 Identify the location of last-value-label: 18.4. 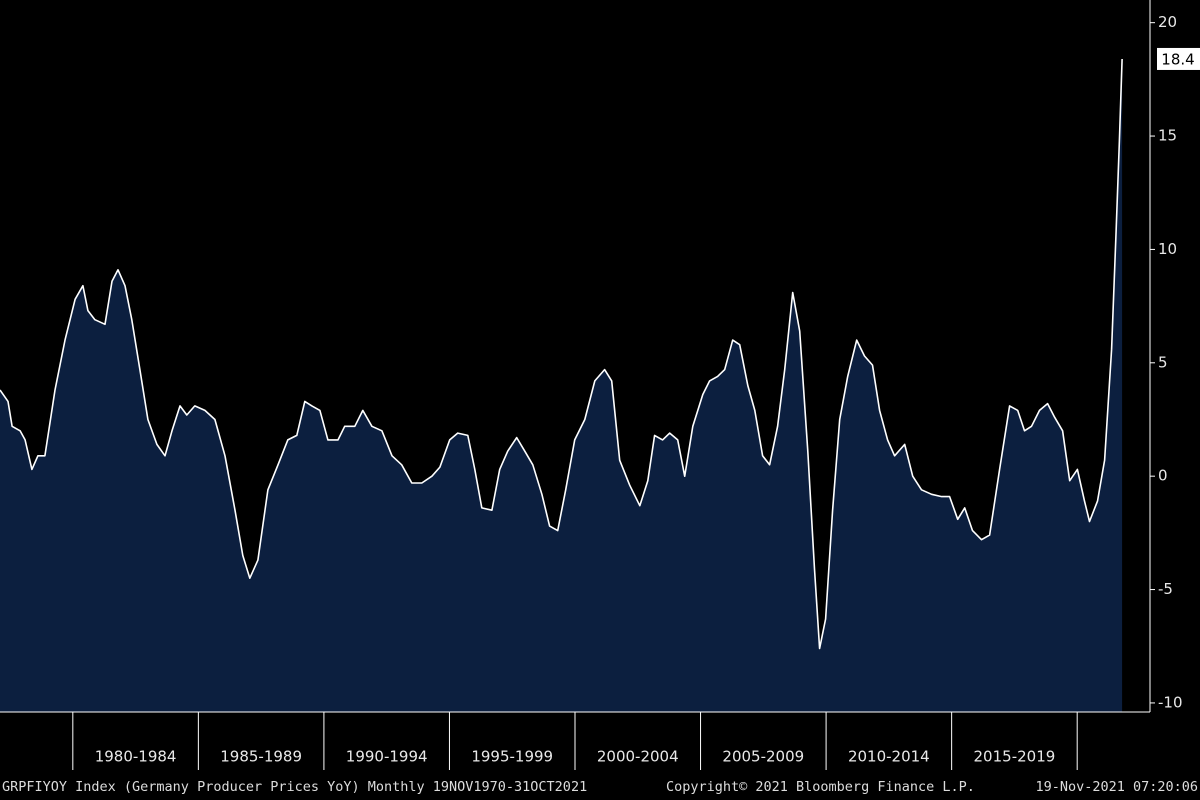
(1177, 59).